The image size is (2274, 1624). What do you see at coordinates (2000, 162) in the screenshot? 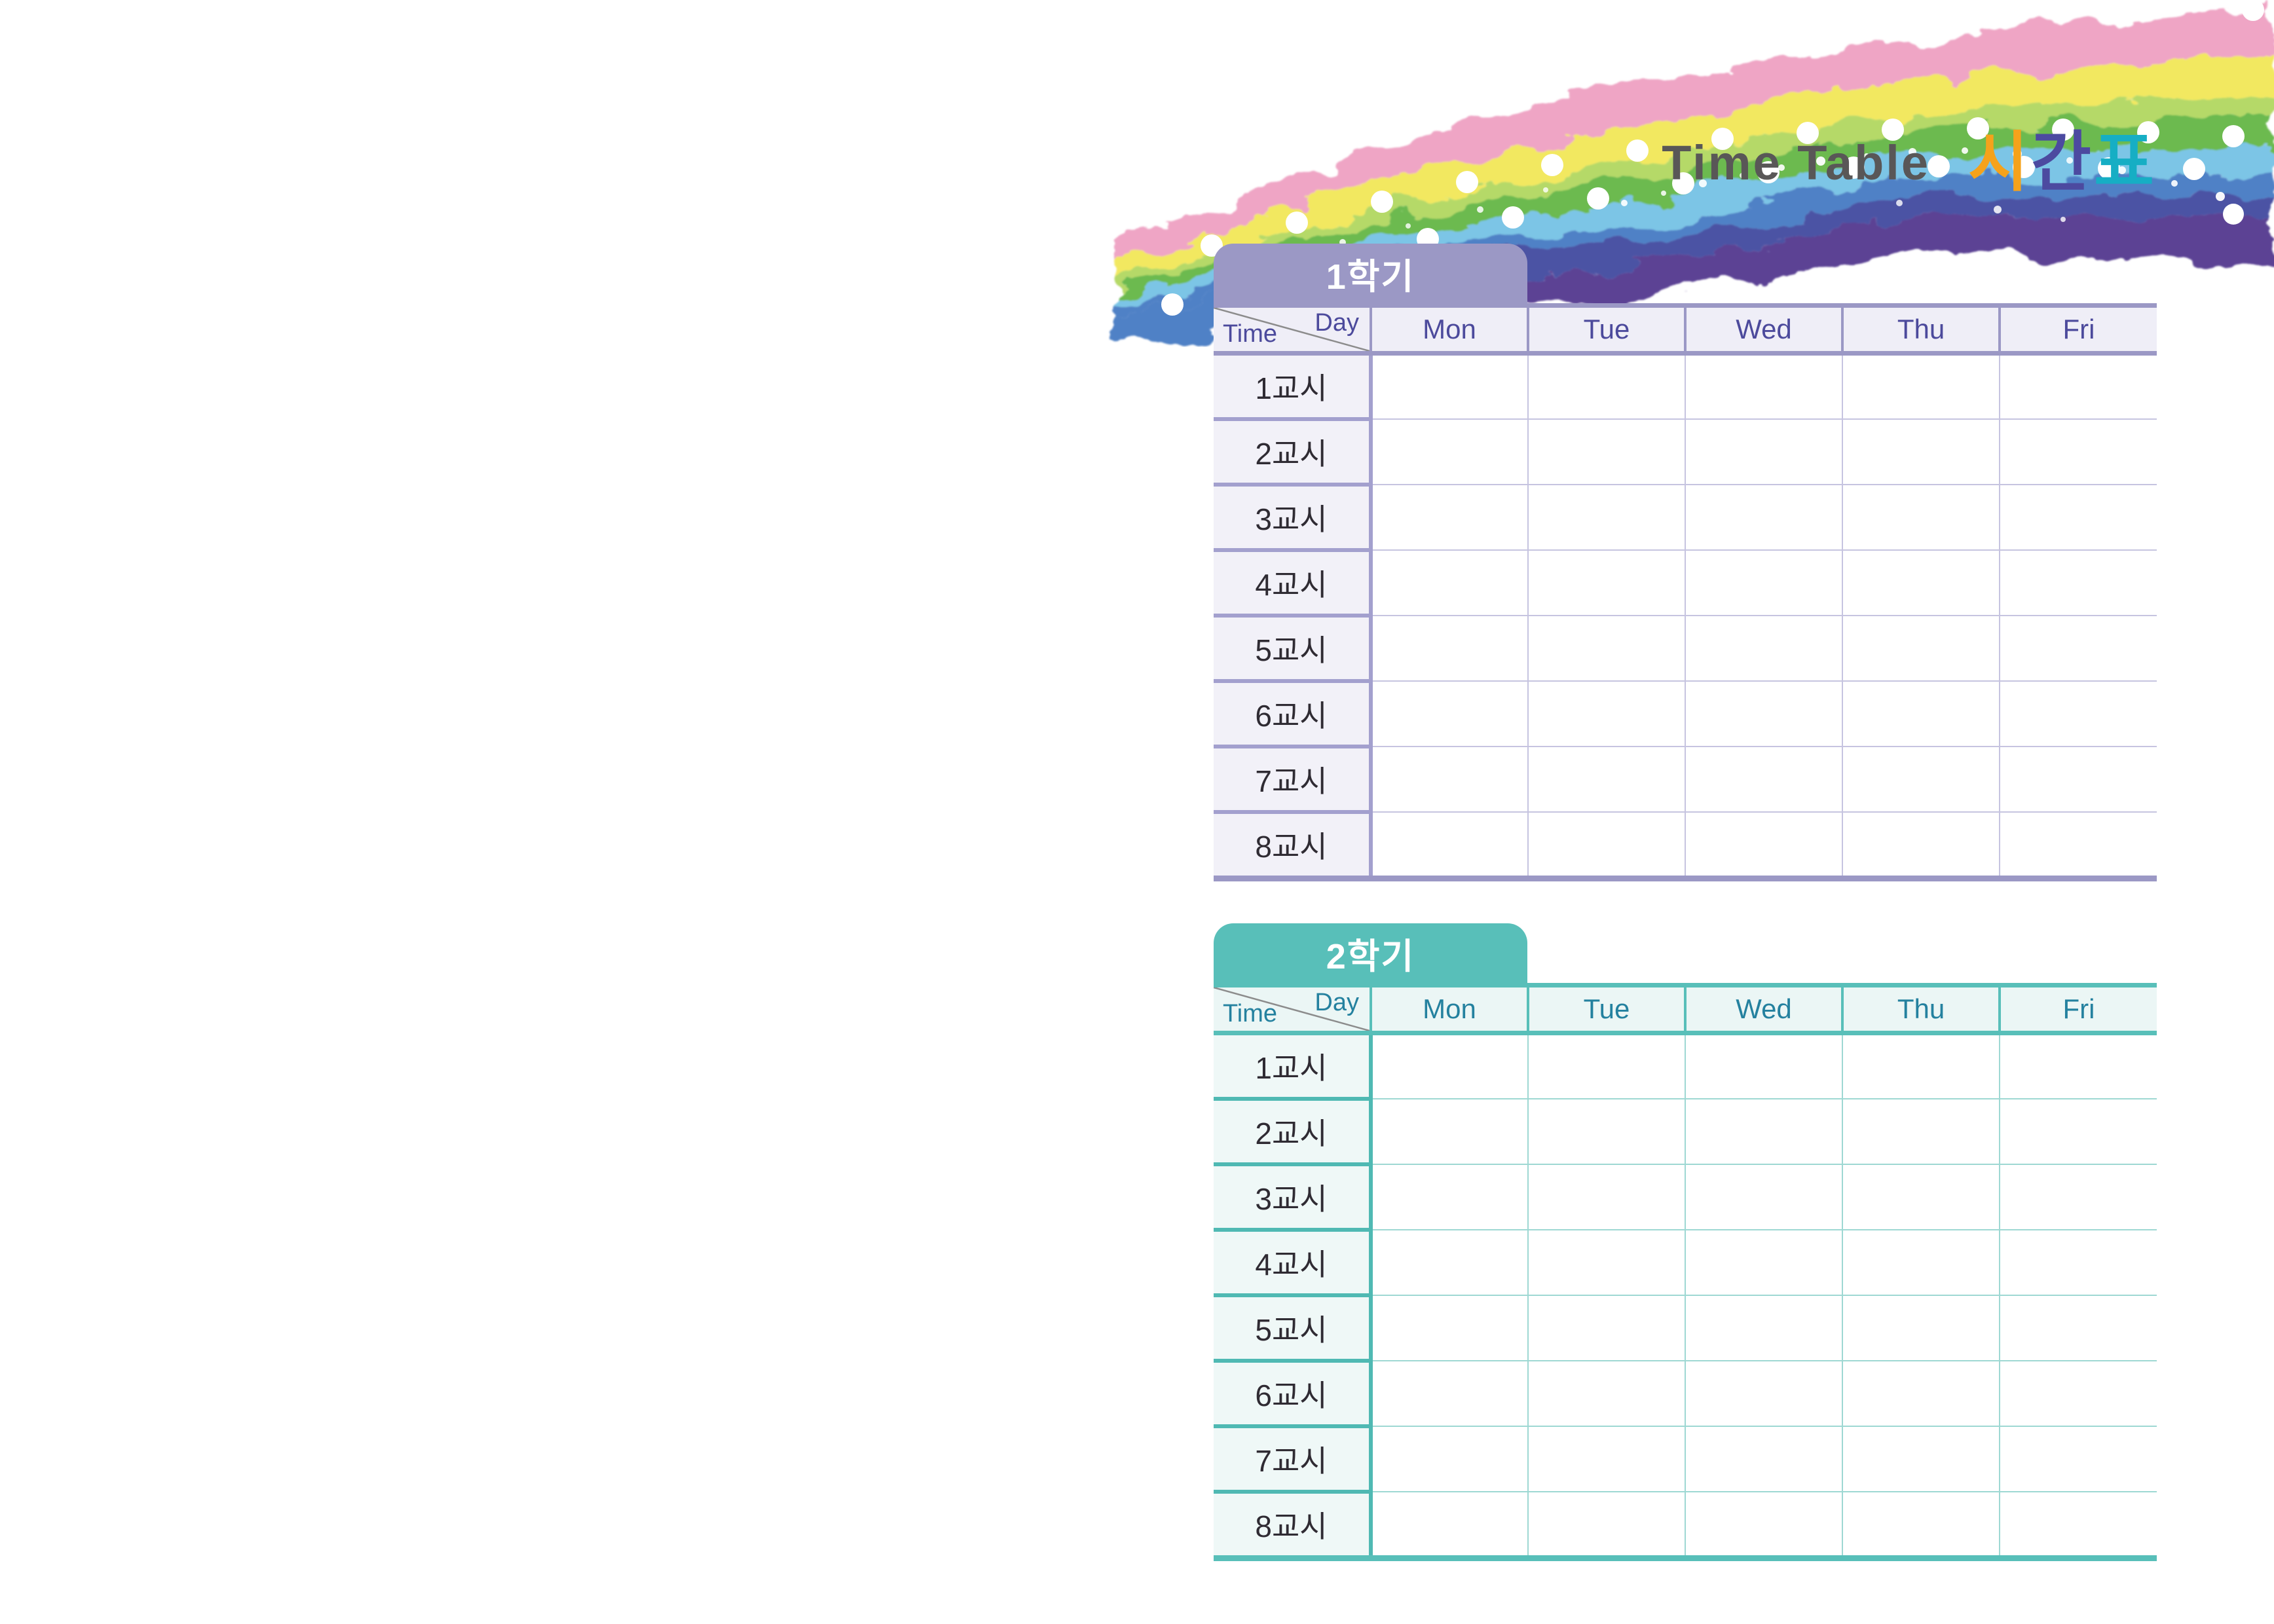
I see `title-korean-char: 시` at bounding box center [2000, 162].